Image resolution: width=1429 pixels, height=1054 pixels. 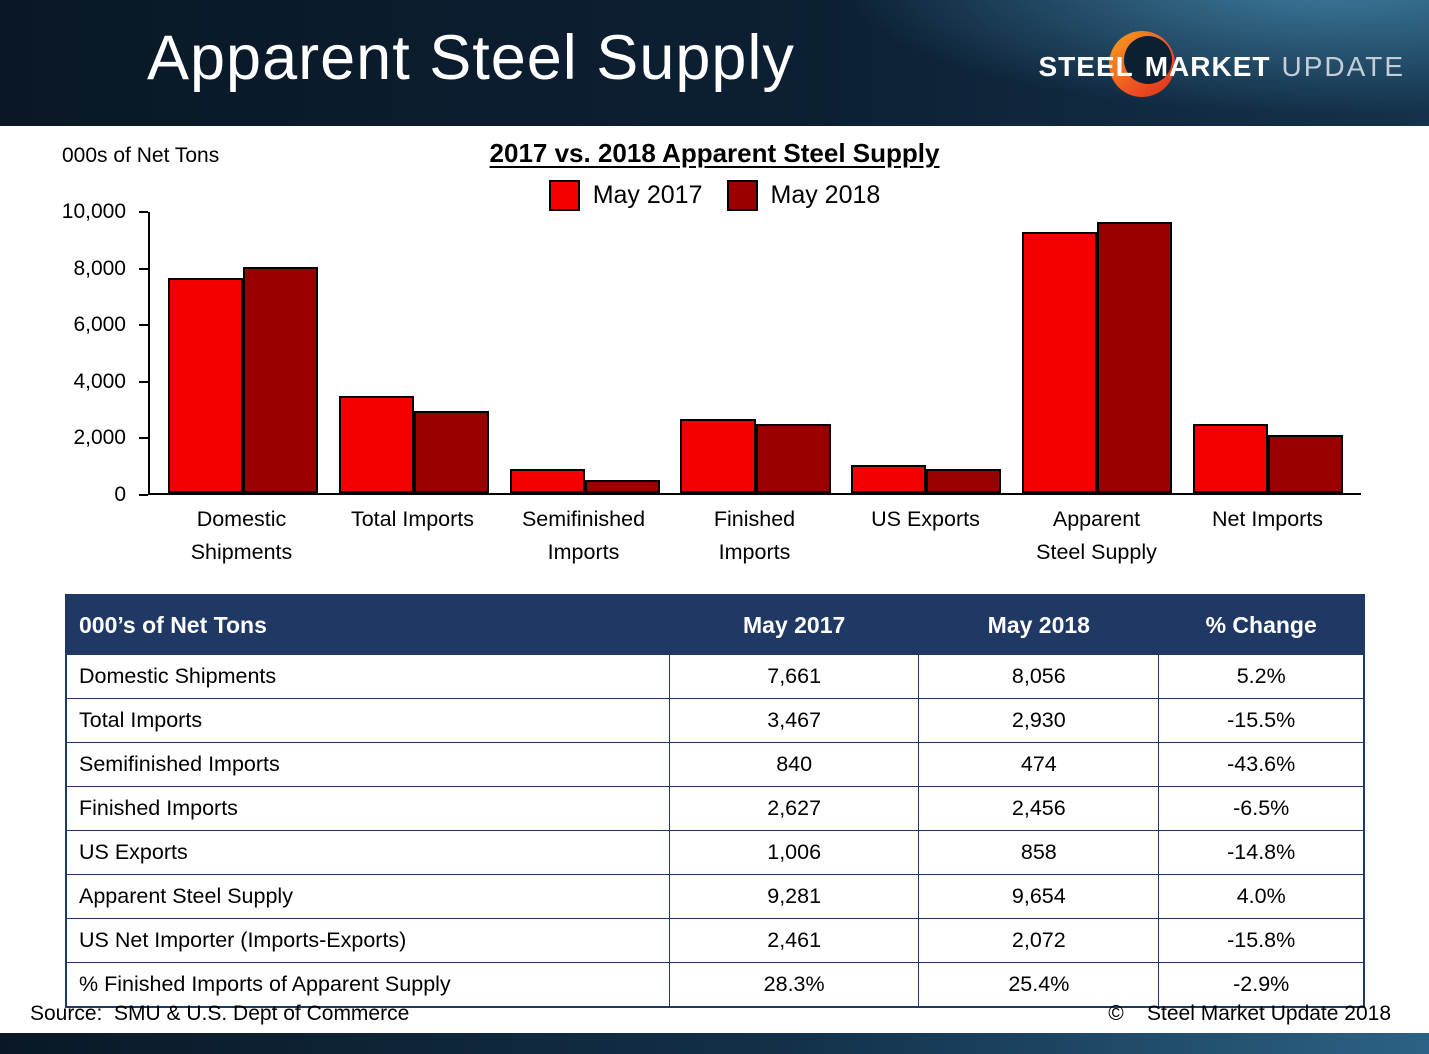 What do you see at coordinates (93, 211) in the screenshot?
I see `y-tick-label: 10,000` at bounding box center [93, 211].